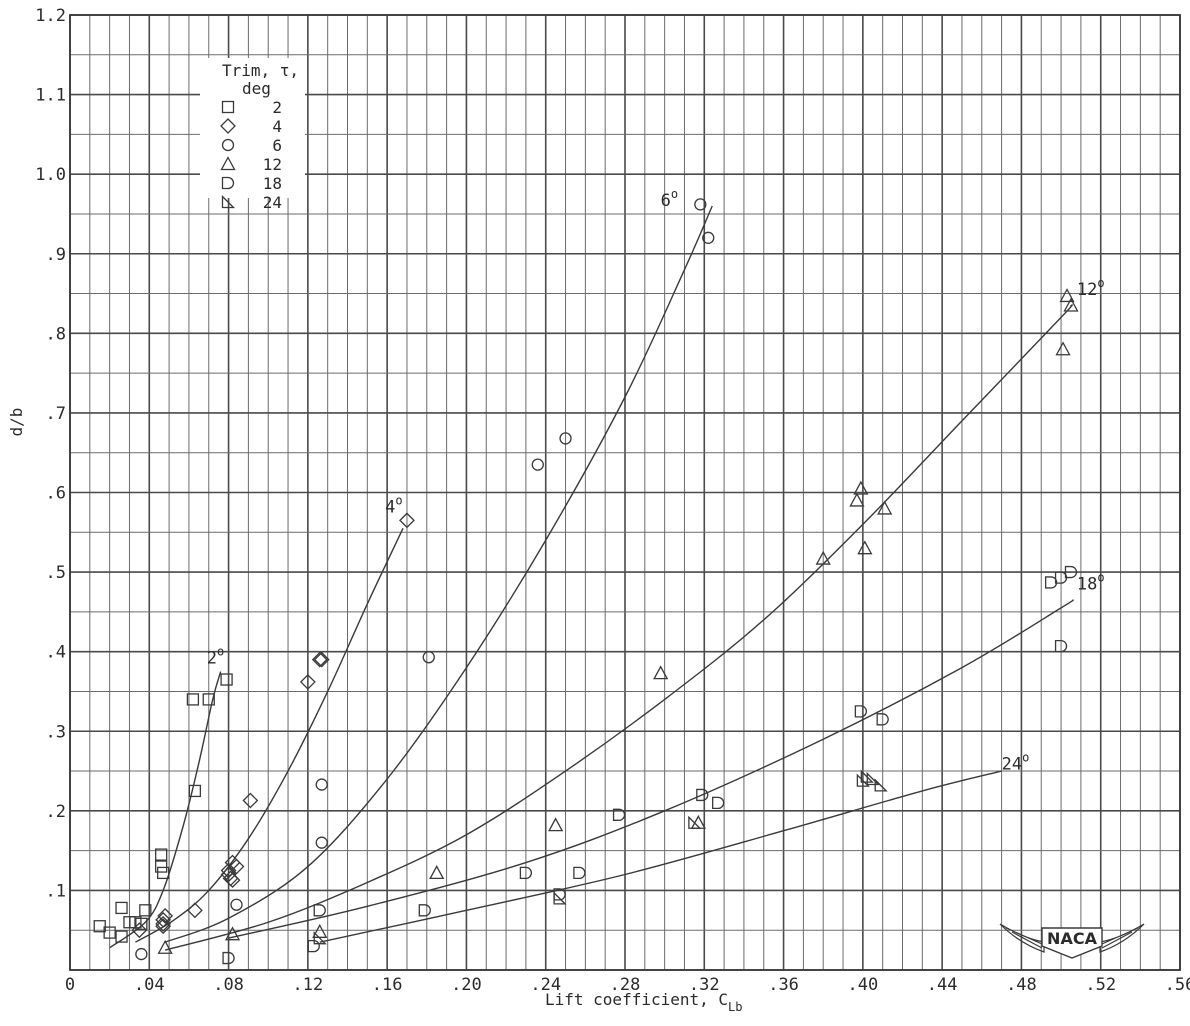  I want to click on x-tick-label: .52, so click(1100, 985).